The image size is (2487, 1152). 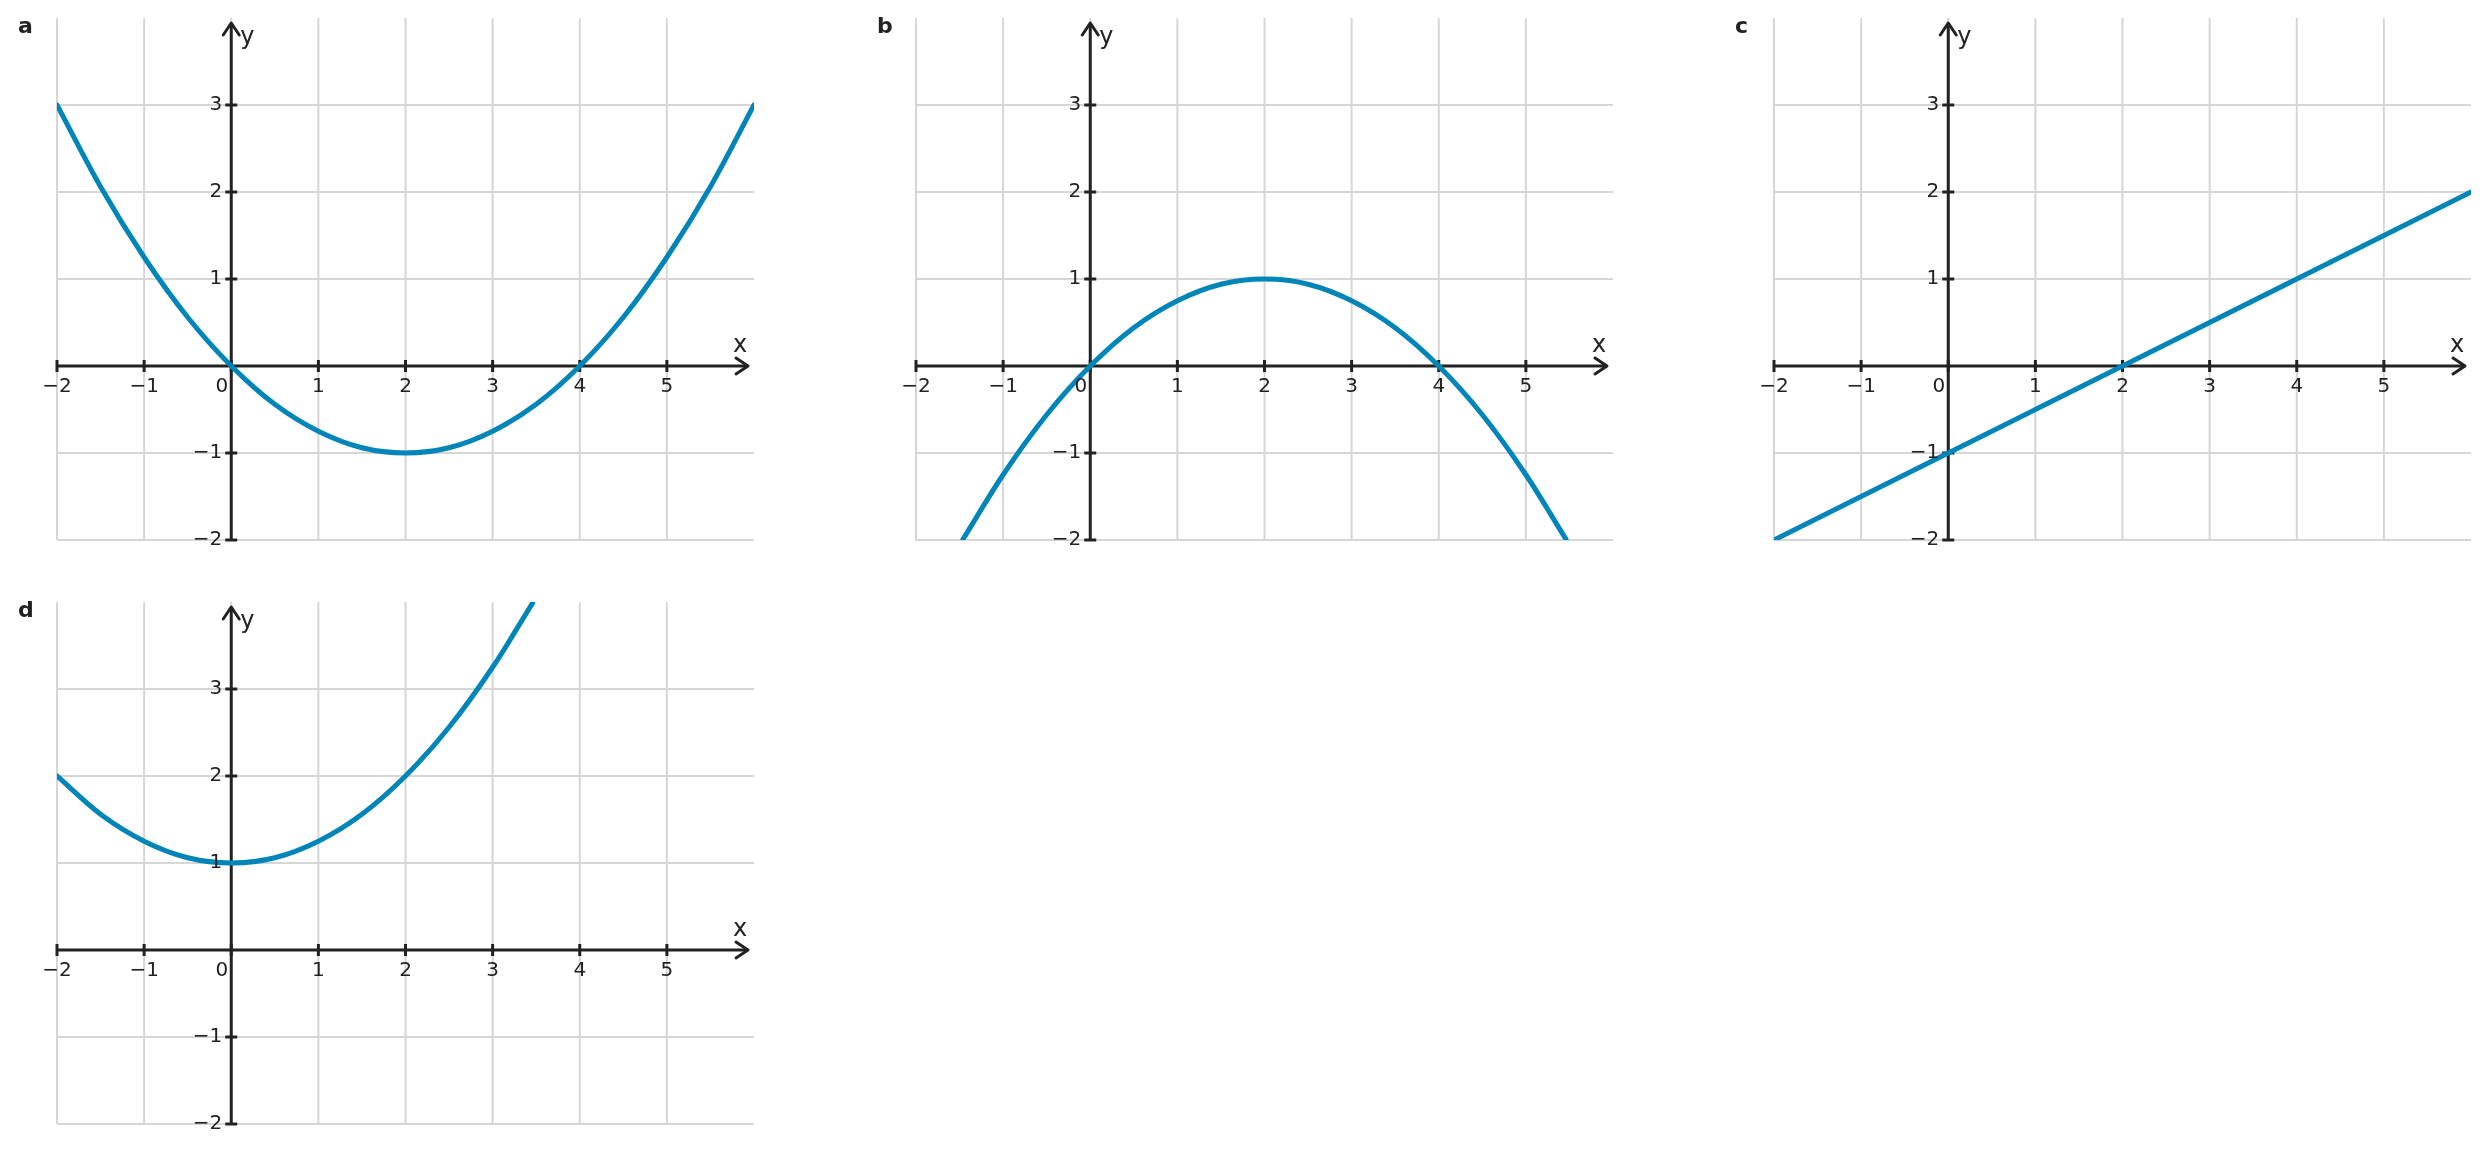 I want to click on chart-title: a, so click(x=25, y=25).